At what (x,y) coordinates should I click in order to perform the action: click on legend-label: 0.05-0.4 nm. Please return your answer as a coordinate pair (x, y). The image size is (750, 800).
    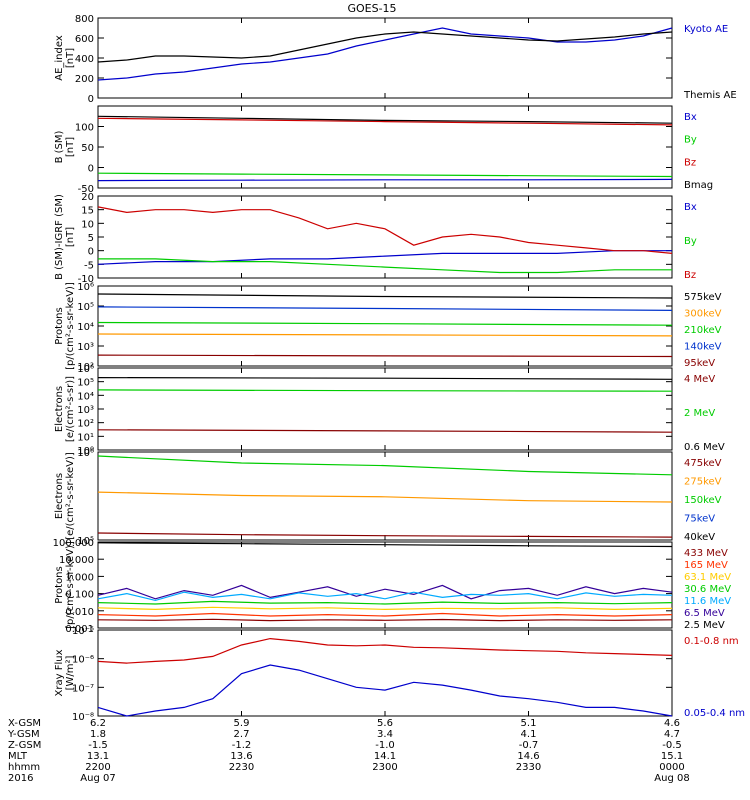
    Looking at the image, I should click on (714, 713).